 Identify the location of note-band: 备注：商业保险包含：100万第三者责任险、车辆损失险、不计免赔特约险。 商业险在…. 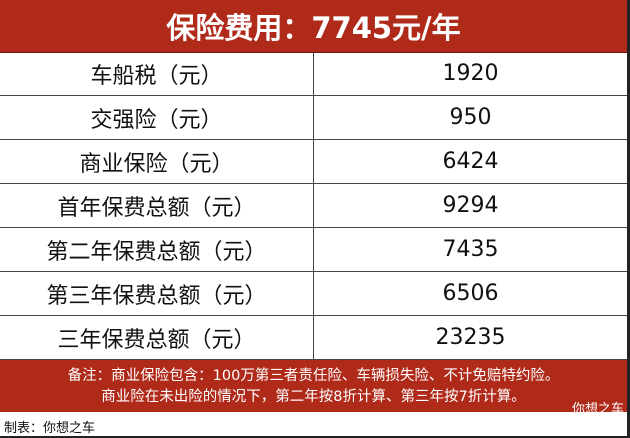
(313, 386).